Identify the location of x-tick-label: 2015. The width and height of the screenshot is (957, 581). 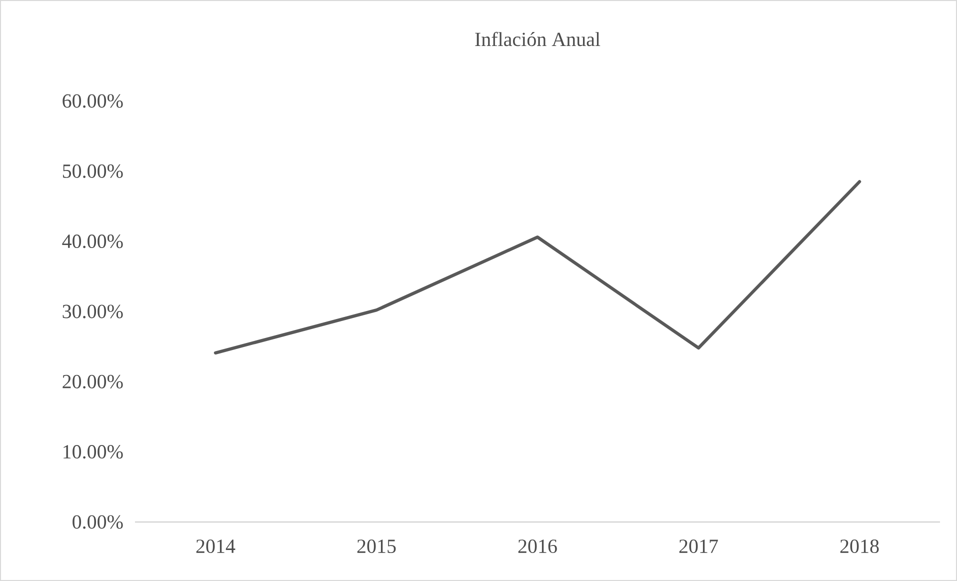
(376, 547).